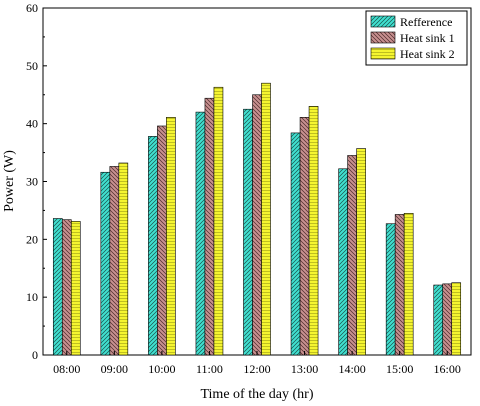 This screenshot has width=480, height=406. What do you see at coordinates (256, 369) in the screenshot?
I see `x-tick-label: 12:00` at bounding box center [256, 369].